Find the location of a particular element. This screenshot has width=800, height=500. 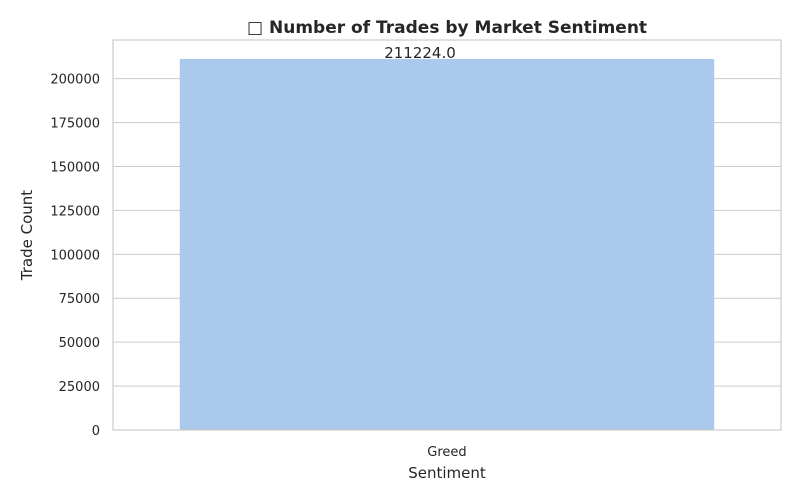

y-tick-label: 125000 is located at coordinates (75, 211).